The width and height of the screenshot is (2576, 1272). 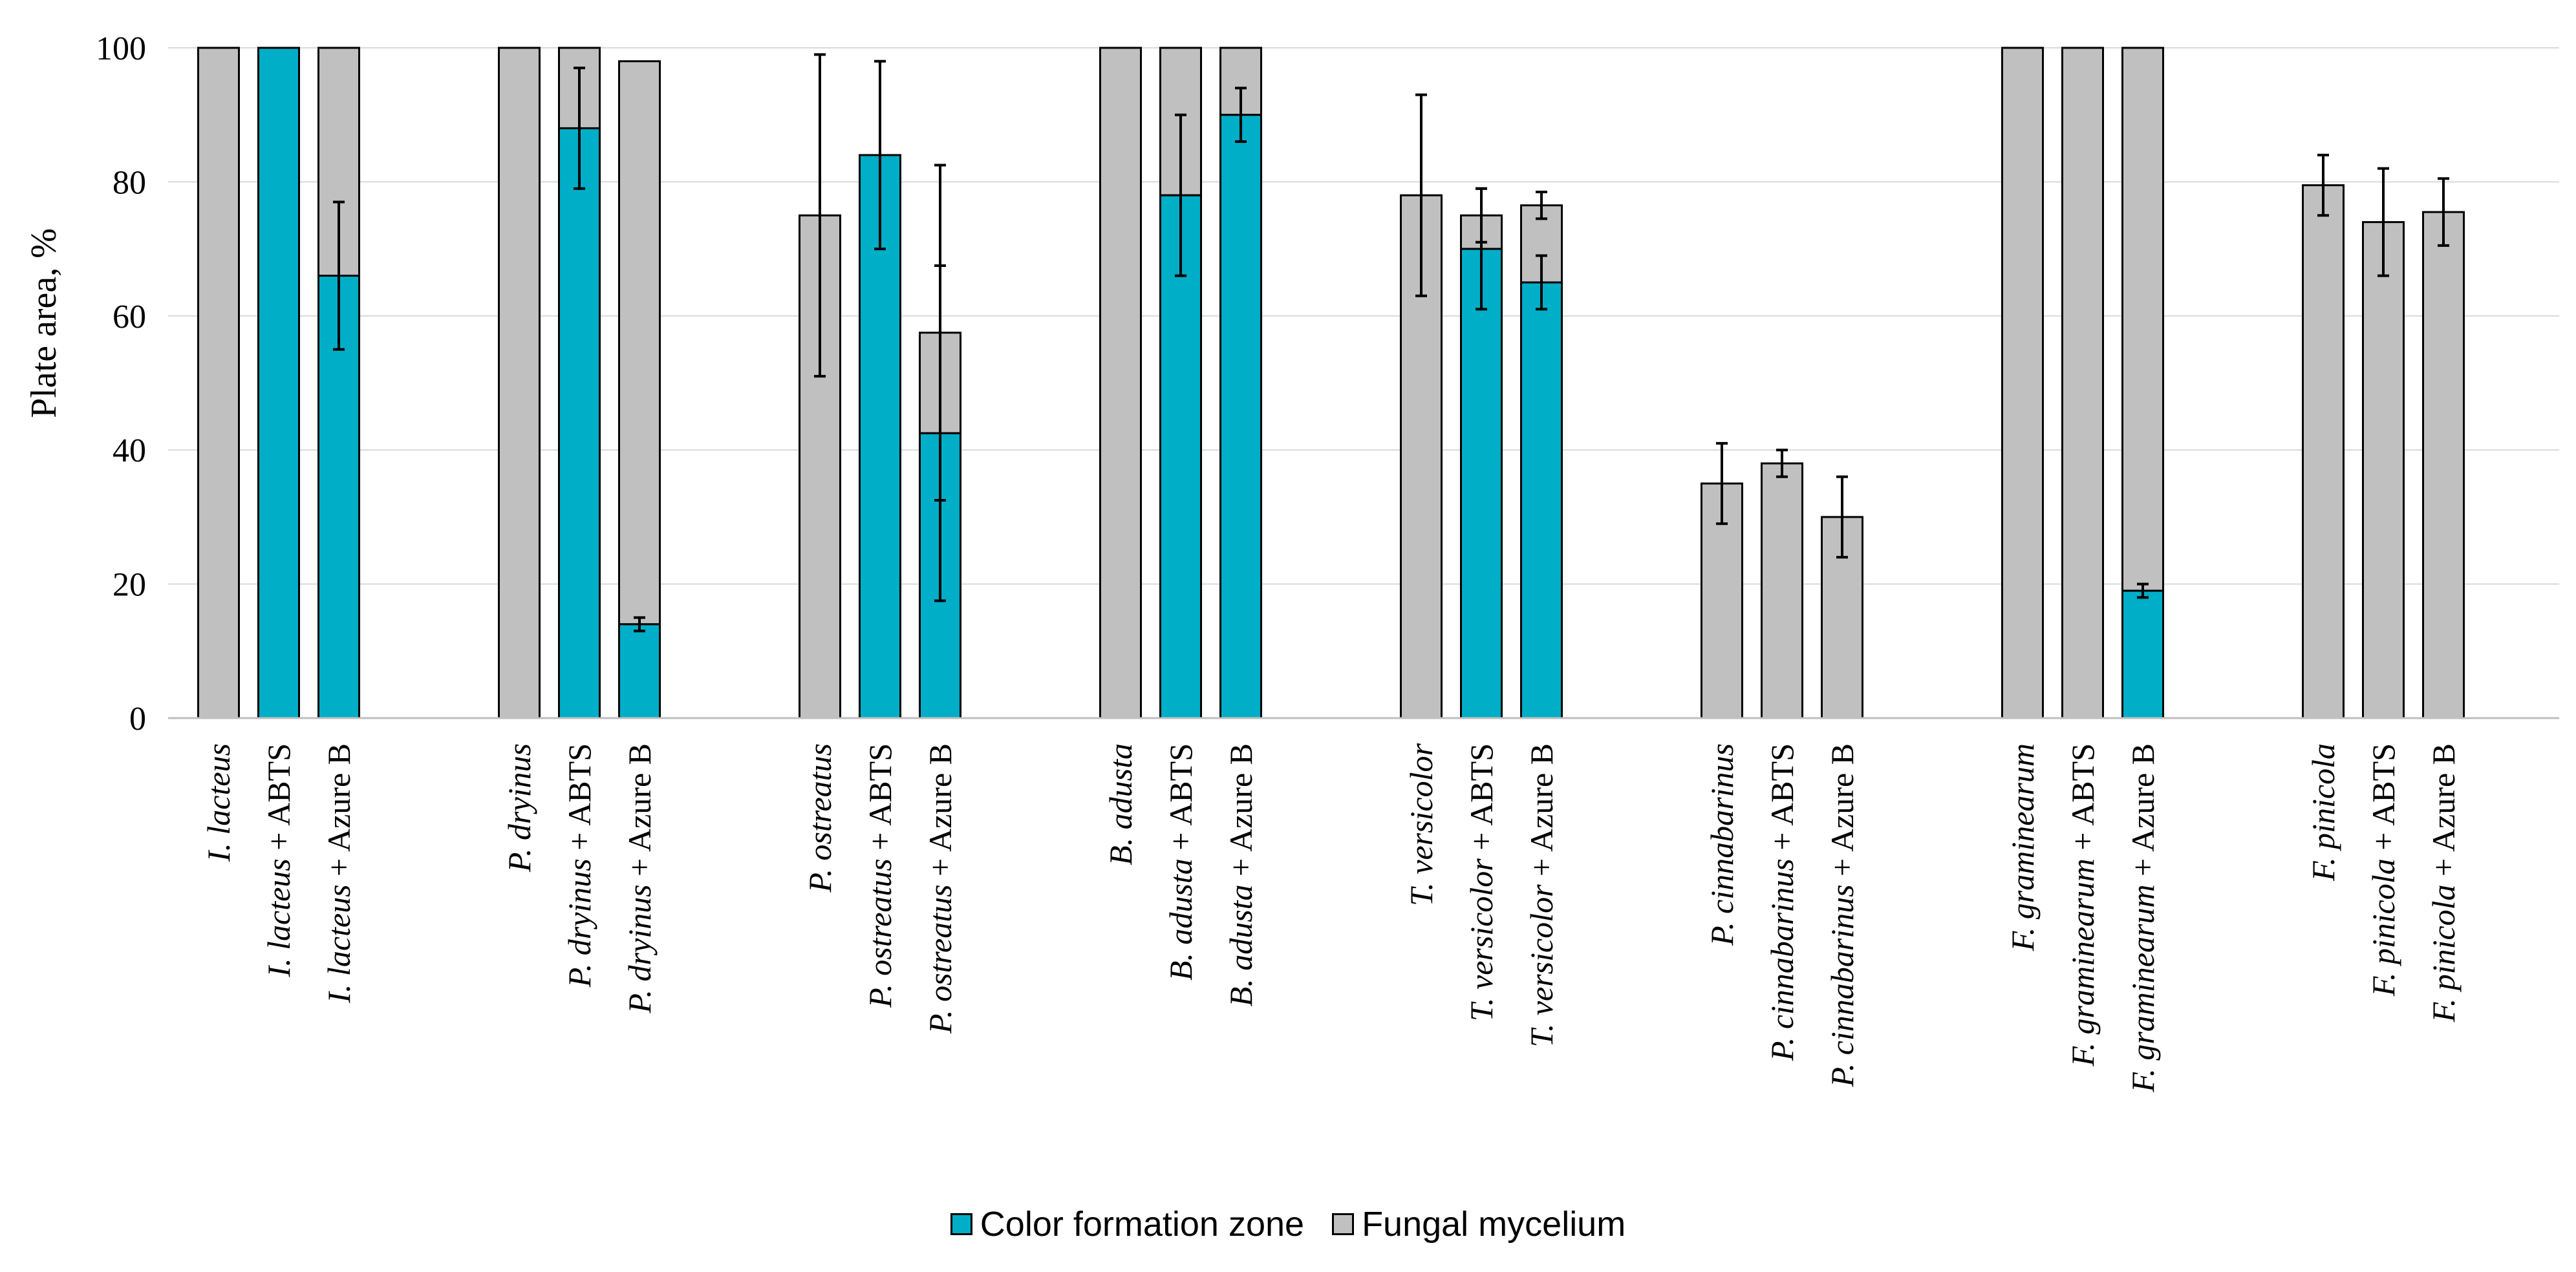 I want to click on x-tick-label-t-versicolor: T. versicolor, so click(x=1421, y=824).